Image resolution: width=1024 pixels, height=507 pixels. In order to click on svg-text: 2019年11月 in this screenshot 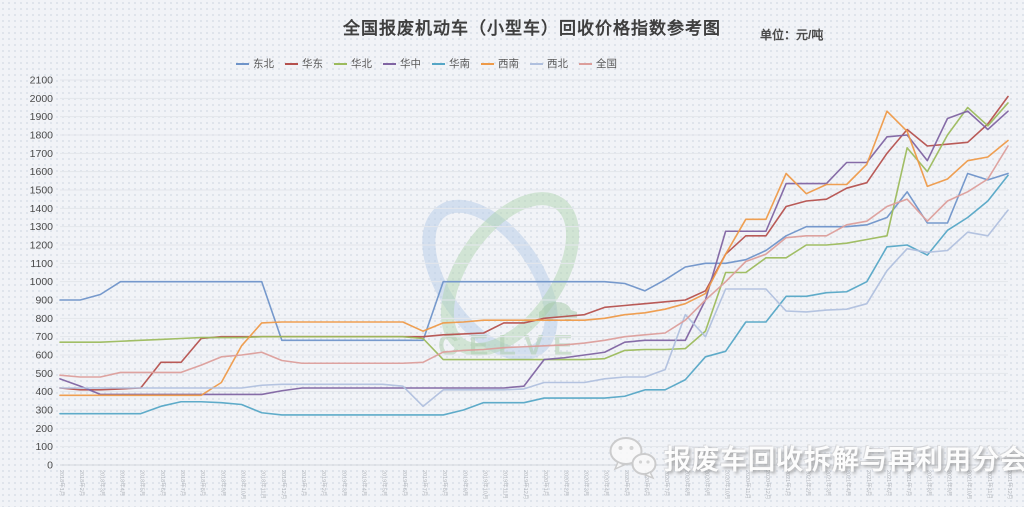, I will do `click(506, 484)`.